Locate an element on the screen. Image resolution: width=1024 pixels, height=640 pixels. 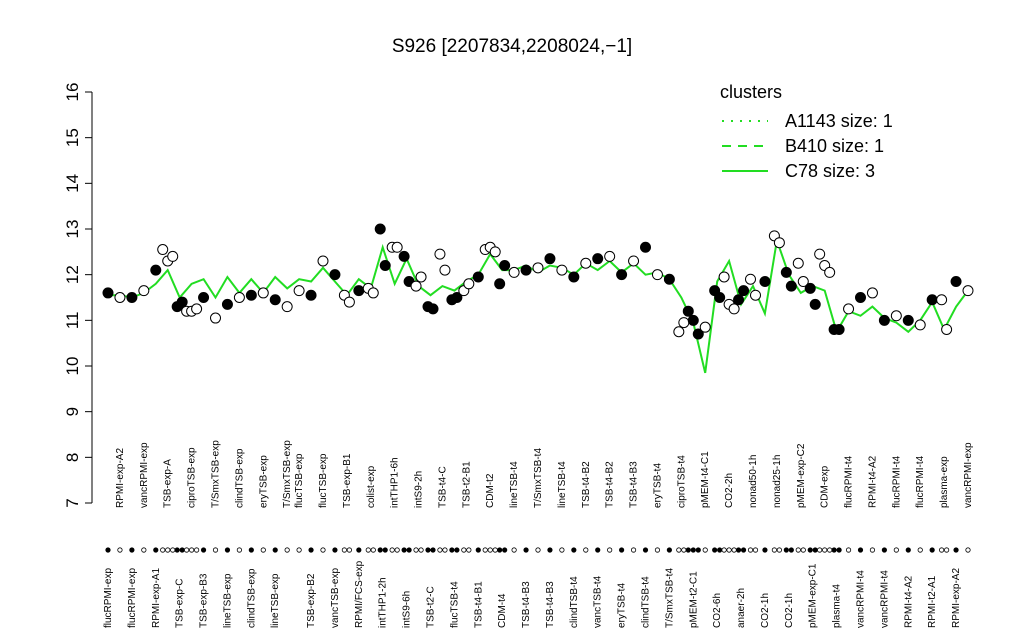
x-label: CO2-1h is located at coordinates (765, 610).